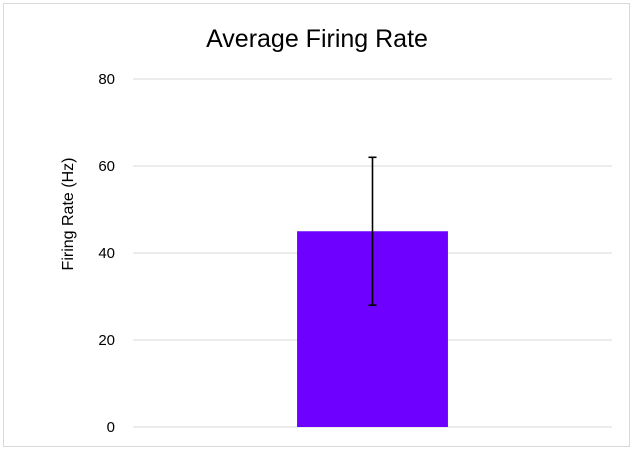 This screenshot has width=635, height=452. I want to click on y-tick-label: 80, so click(106, 79).